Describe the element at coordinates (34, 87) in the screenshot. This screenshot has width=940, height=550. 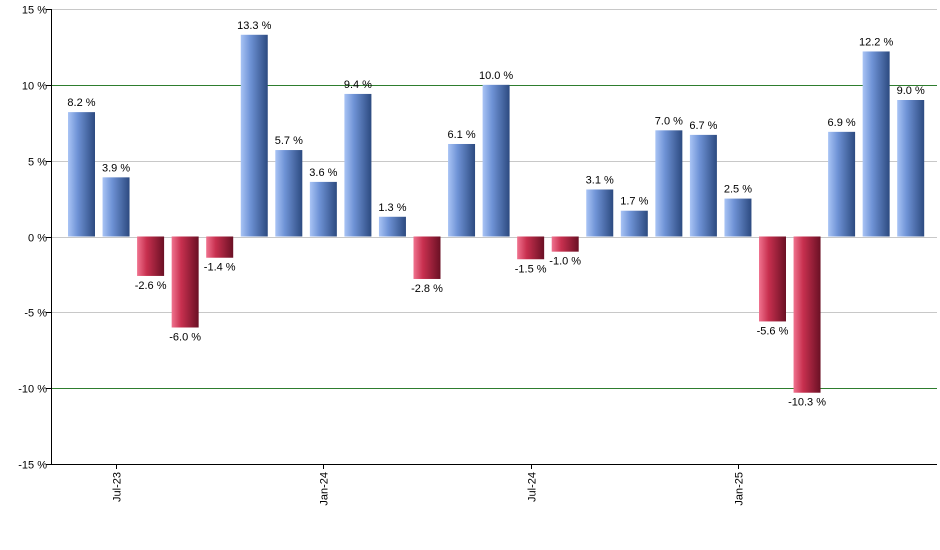
I see `y-tick-label: 10 %` at that location.